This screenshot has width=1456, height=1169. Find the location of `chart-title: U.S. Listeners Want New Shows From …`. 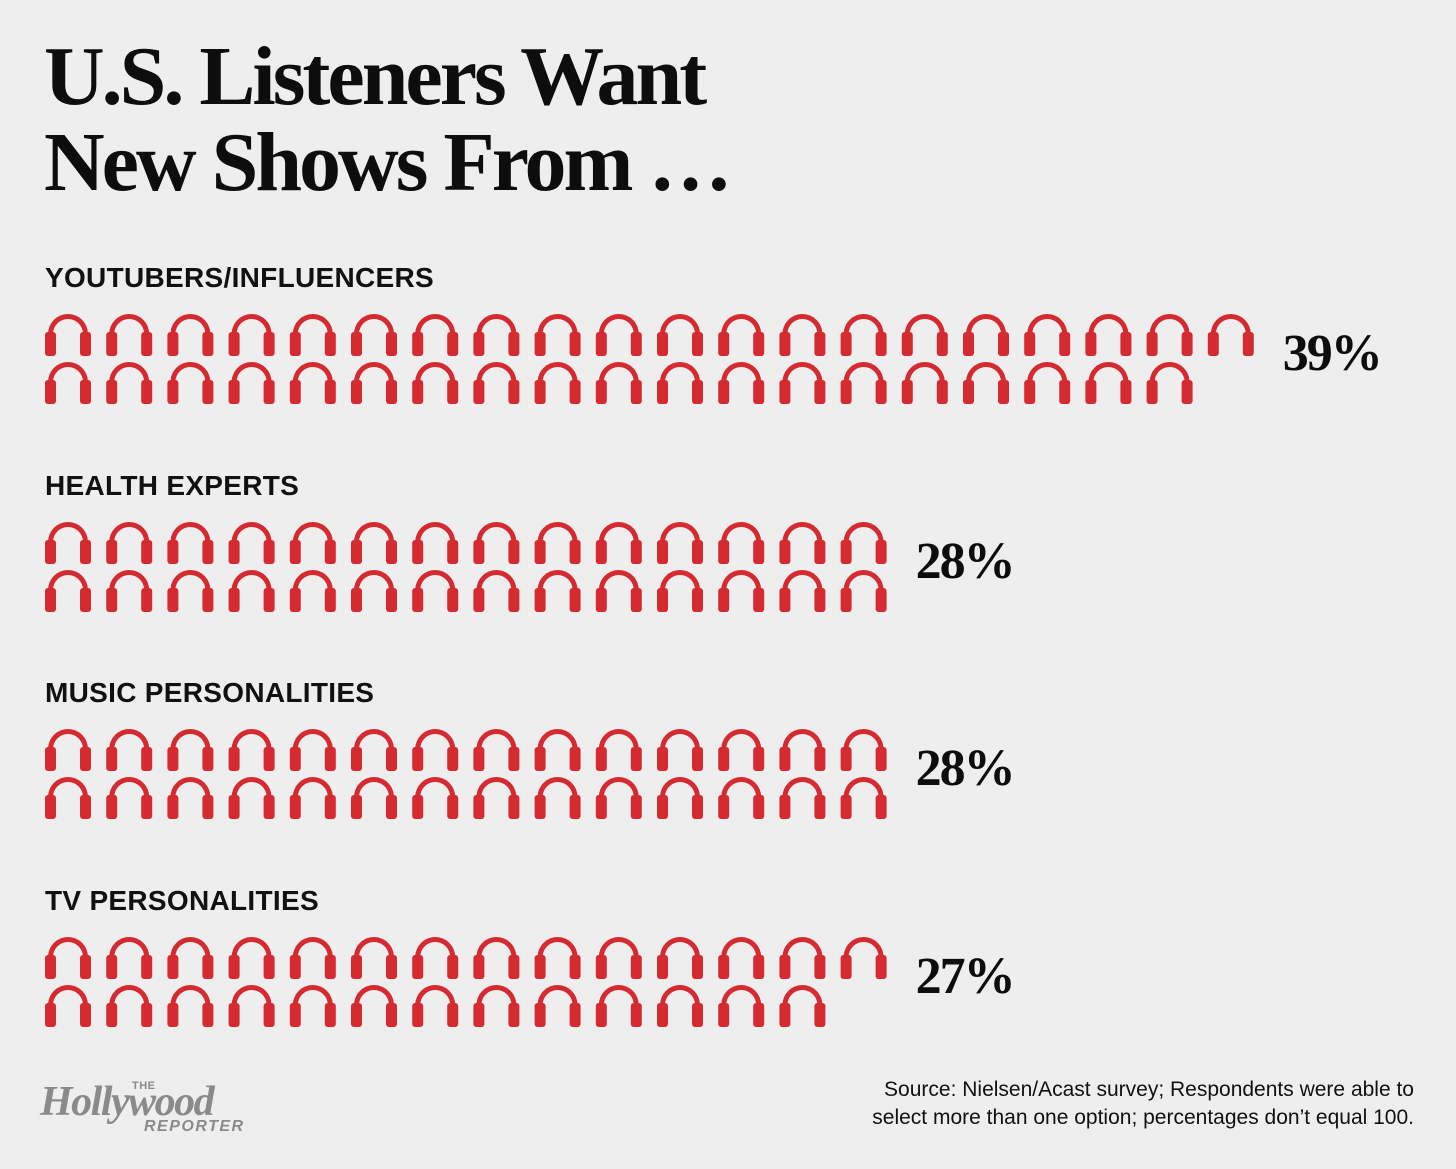

chart-title: U.S. Listeners Want New Shows From … is located at coordinates (388, 118).